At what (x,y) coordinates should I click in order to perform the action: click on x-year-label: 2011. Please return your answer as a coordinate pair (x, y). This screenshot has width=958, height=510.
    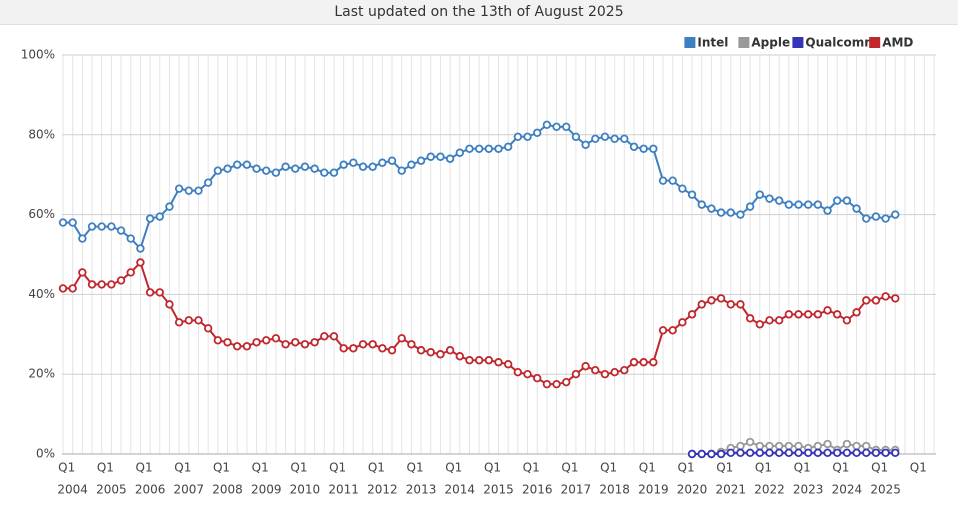
    Looking at the image, I should click on (343, 490).